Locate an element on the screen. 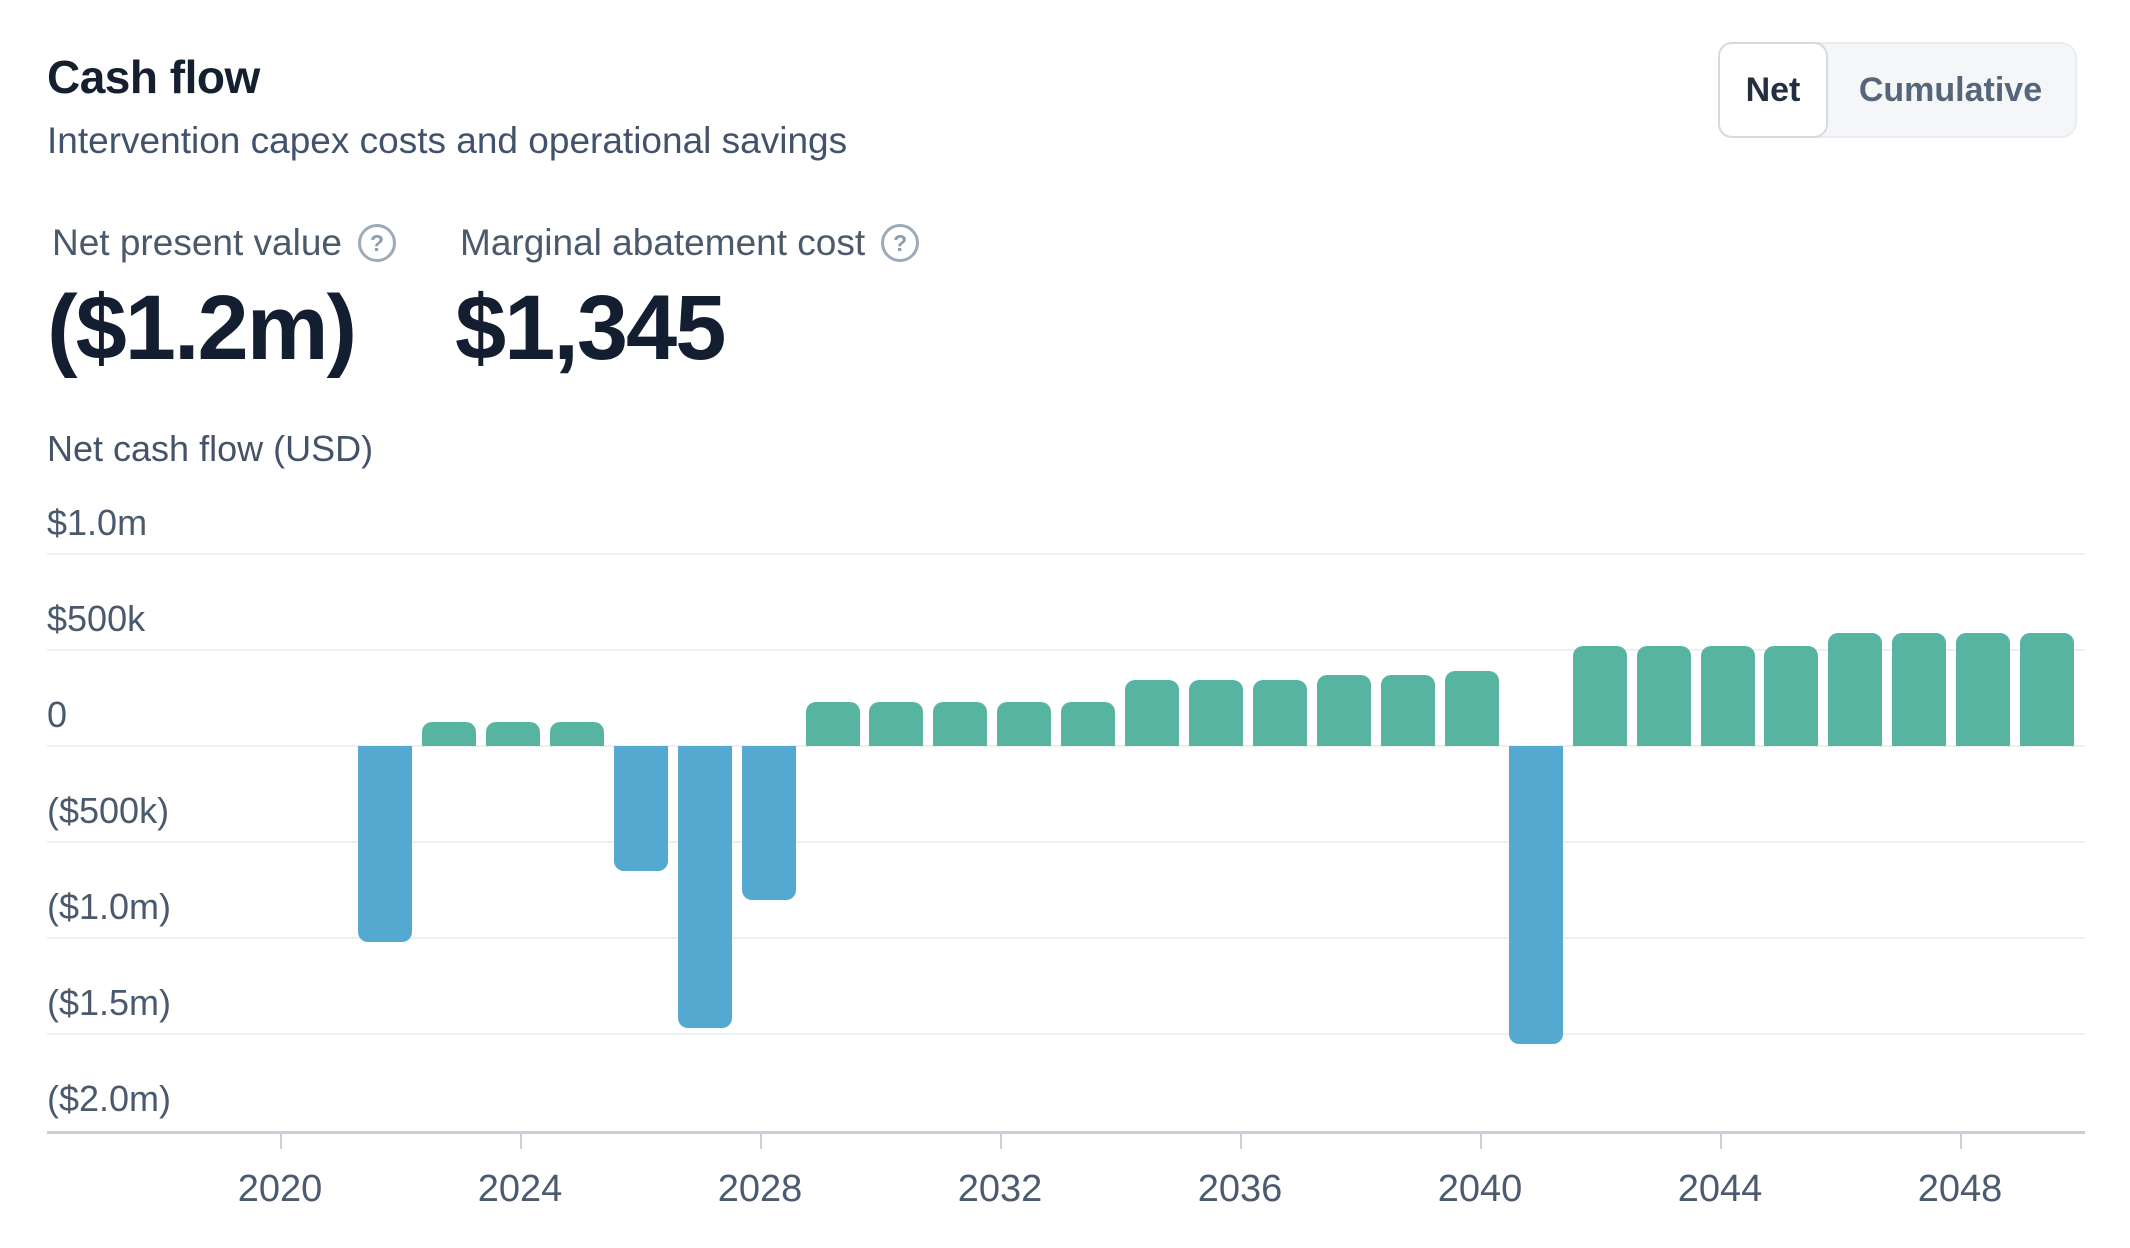 The width and height of the screenshot is (2130, 1248). y-tick-label: ($500k) is located at coordinates (108, 810).